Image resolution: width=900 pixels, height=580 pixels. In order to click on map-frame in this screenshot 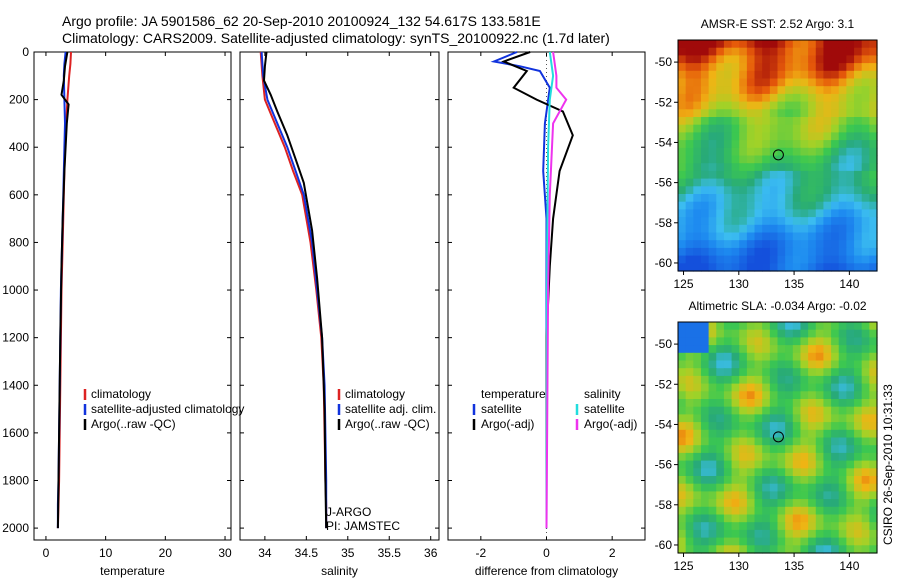, I will do `click(777, 437)`.